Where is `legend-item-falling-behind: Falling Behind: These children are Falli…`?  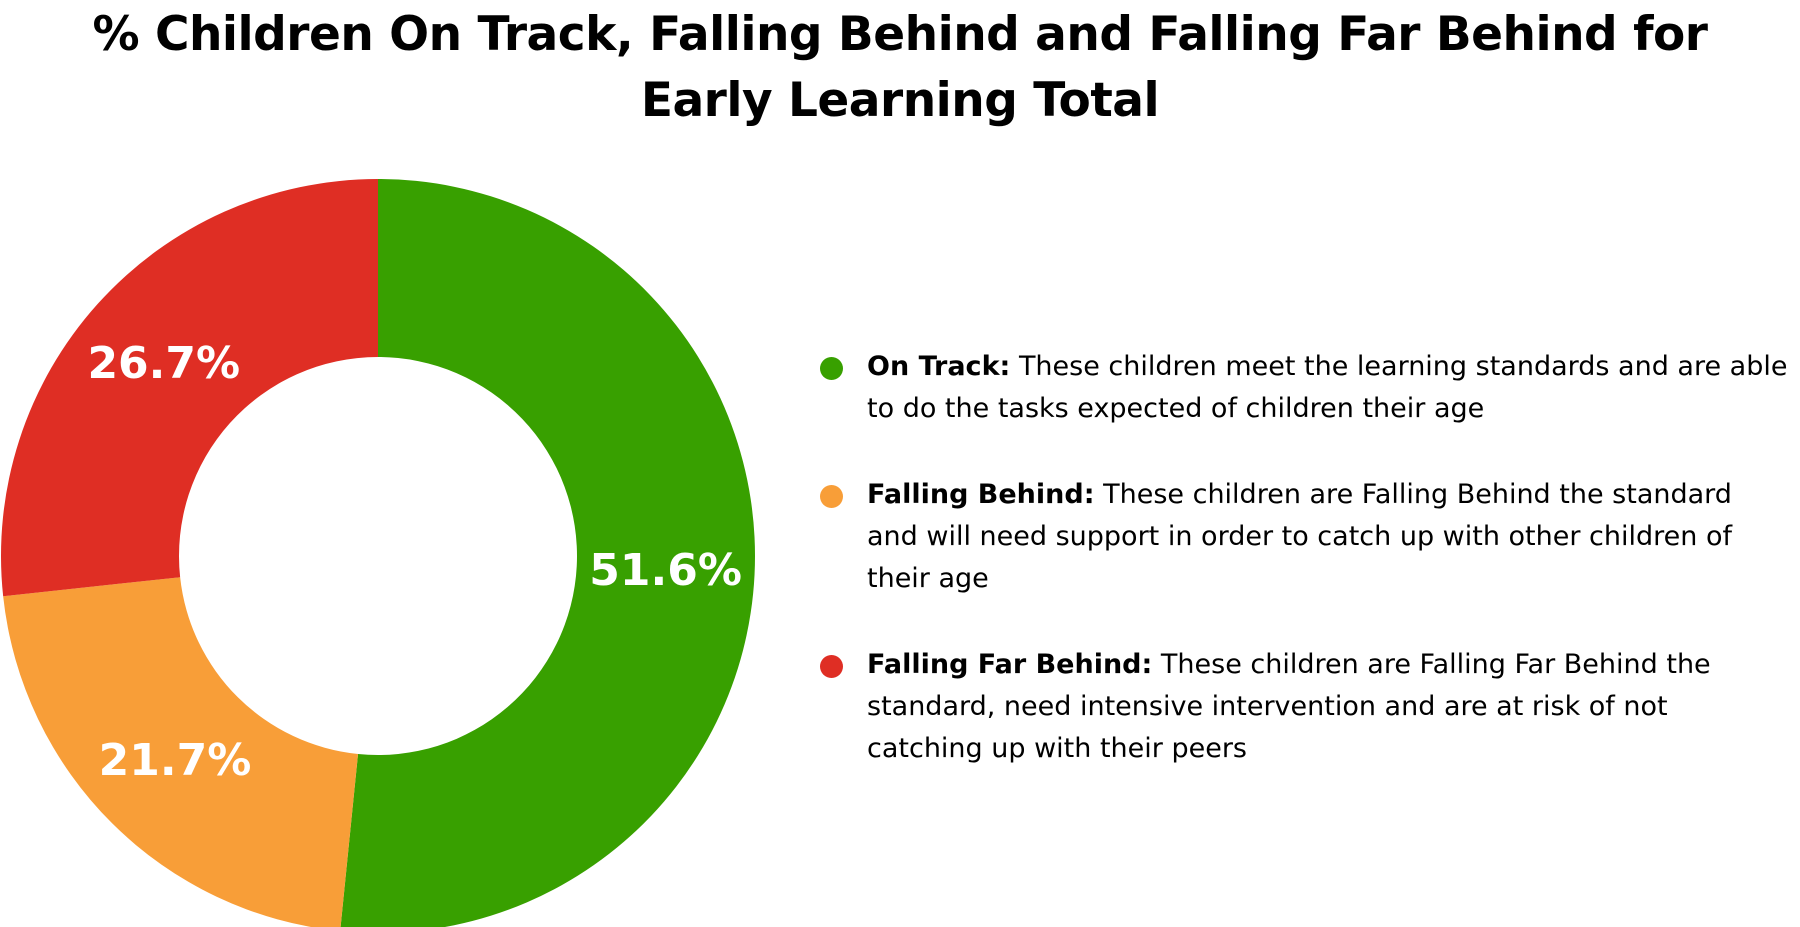
legend-item-falling-behind: Falling Behind: These children are Falli… is located at coordinates (1302, 537).